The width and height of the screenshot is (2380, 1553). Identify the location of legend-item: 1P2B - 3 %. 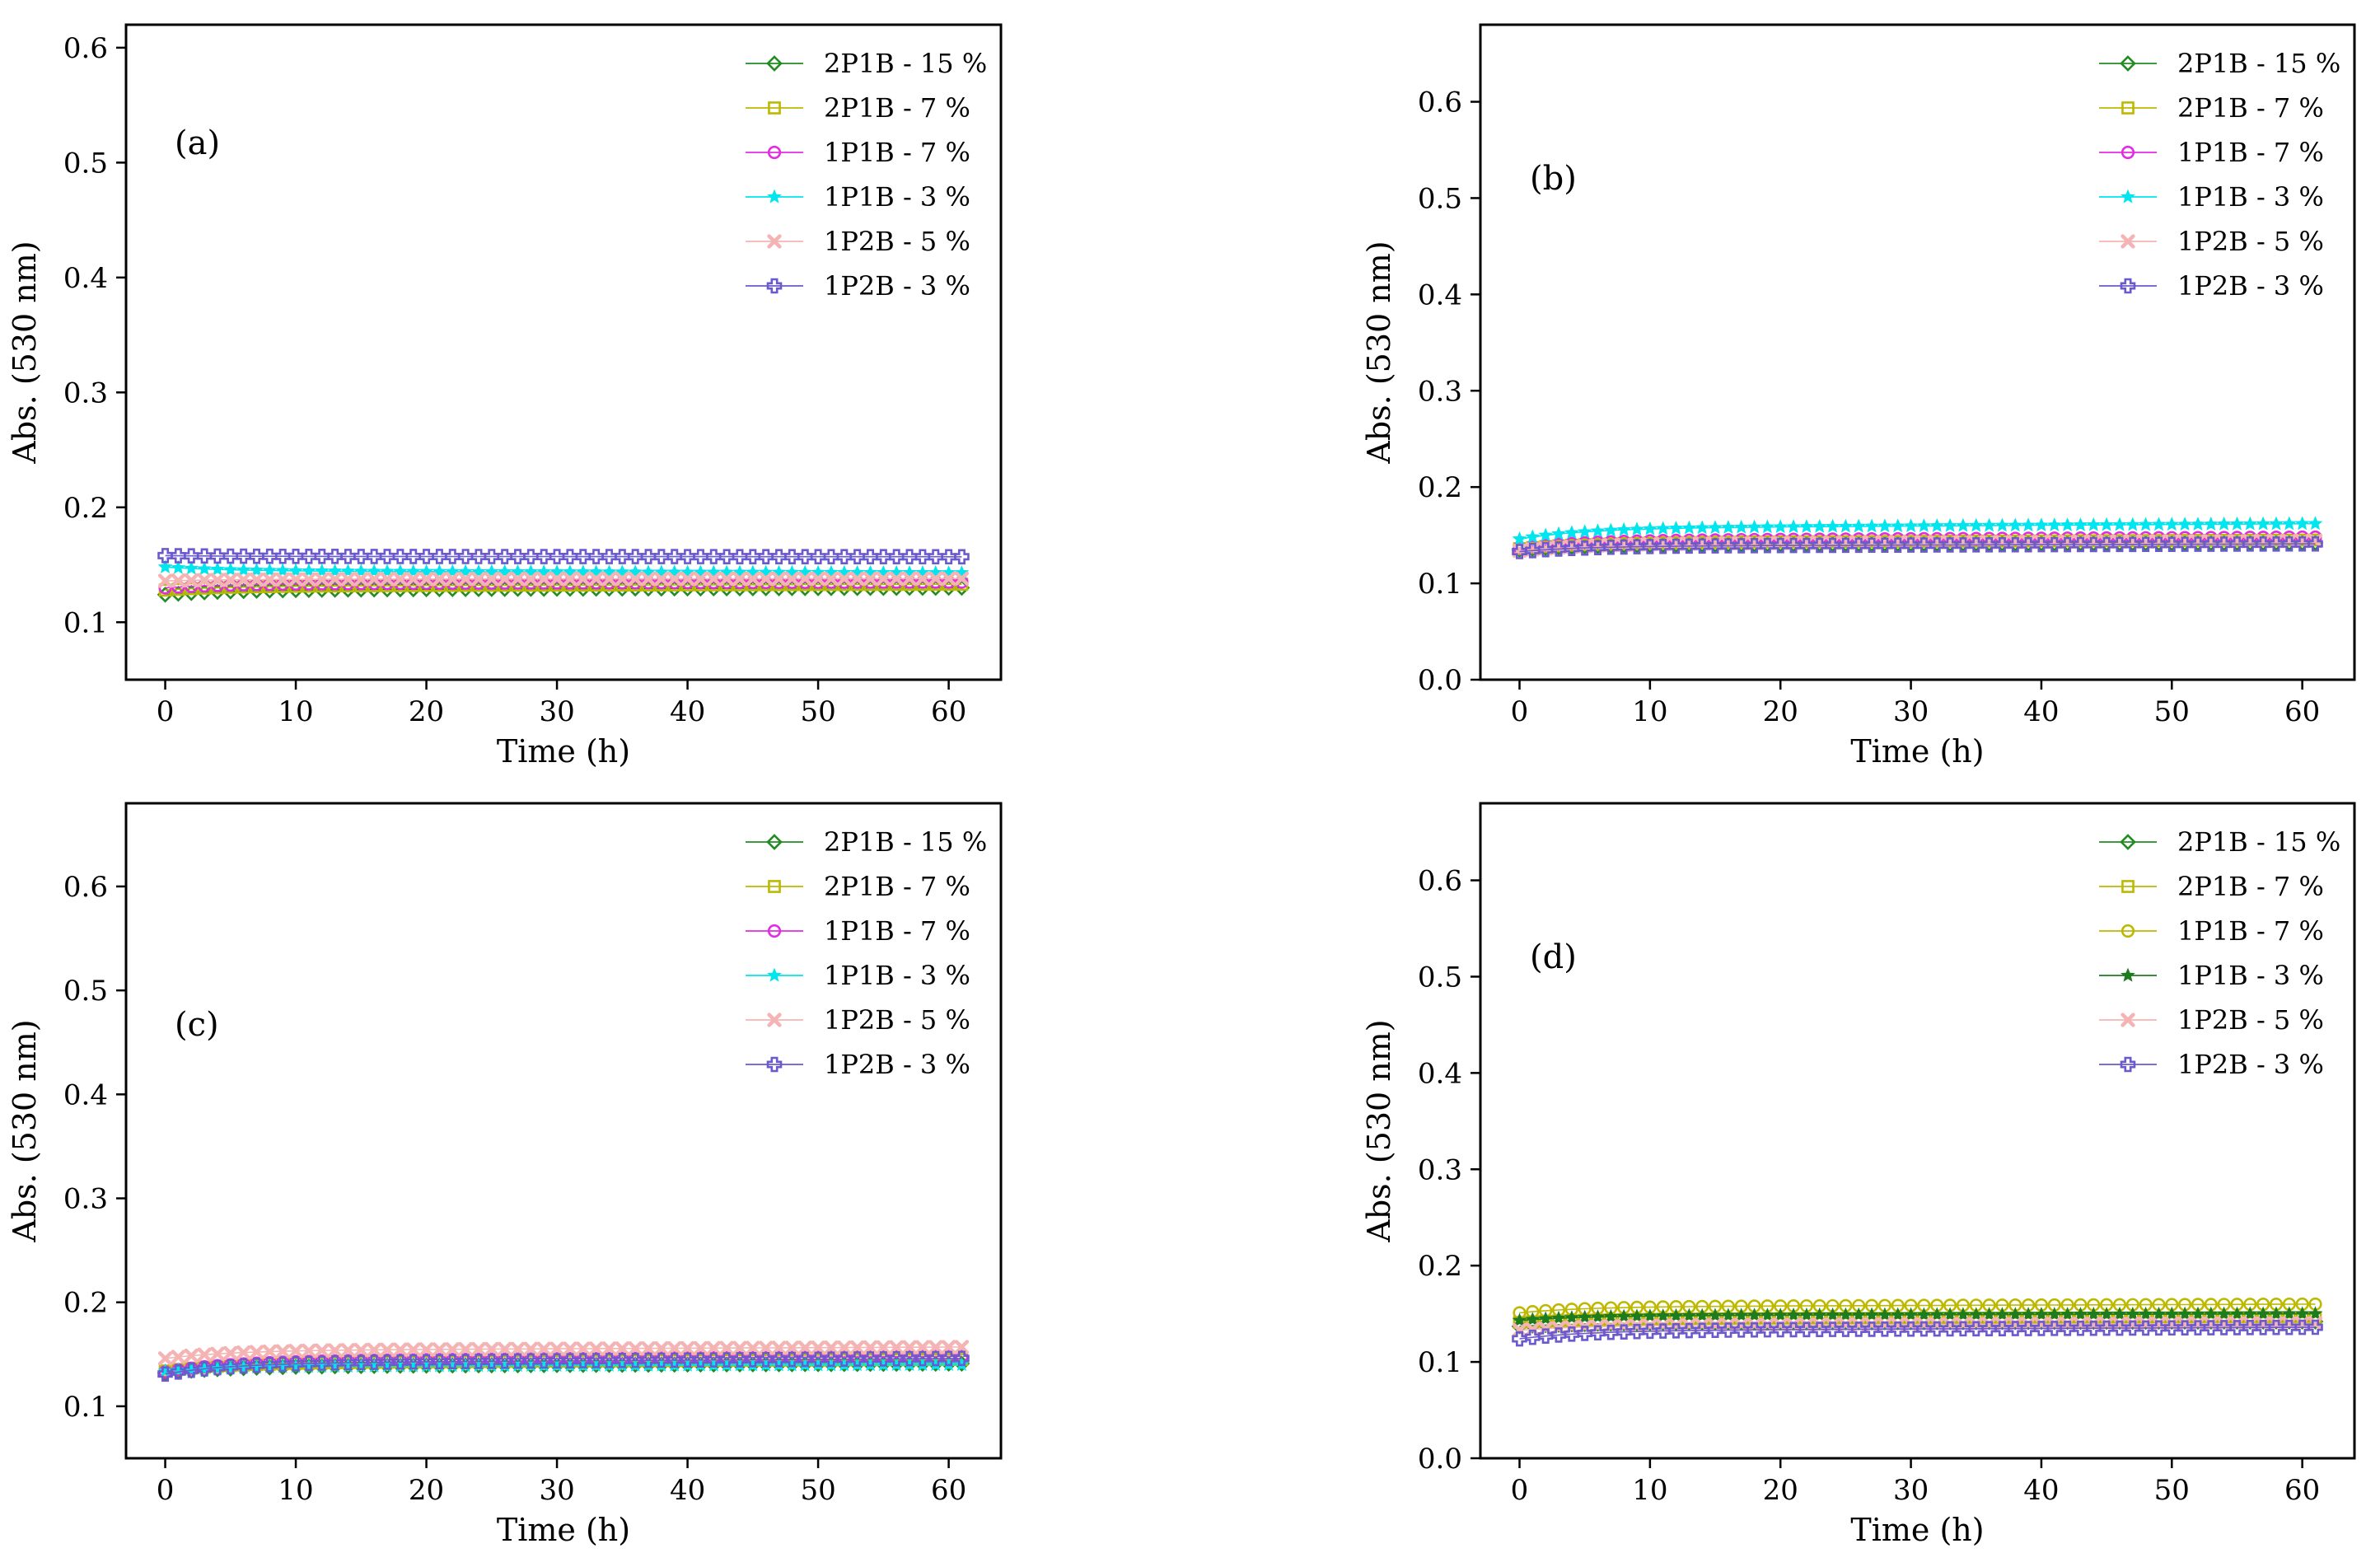
(858, 1064).